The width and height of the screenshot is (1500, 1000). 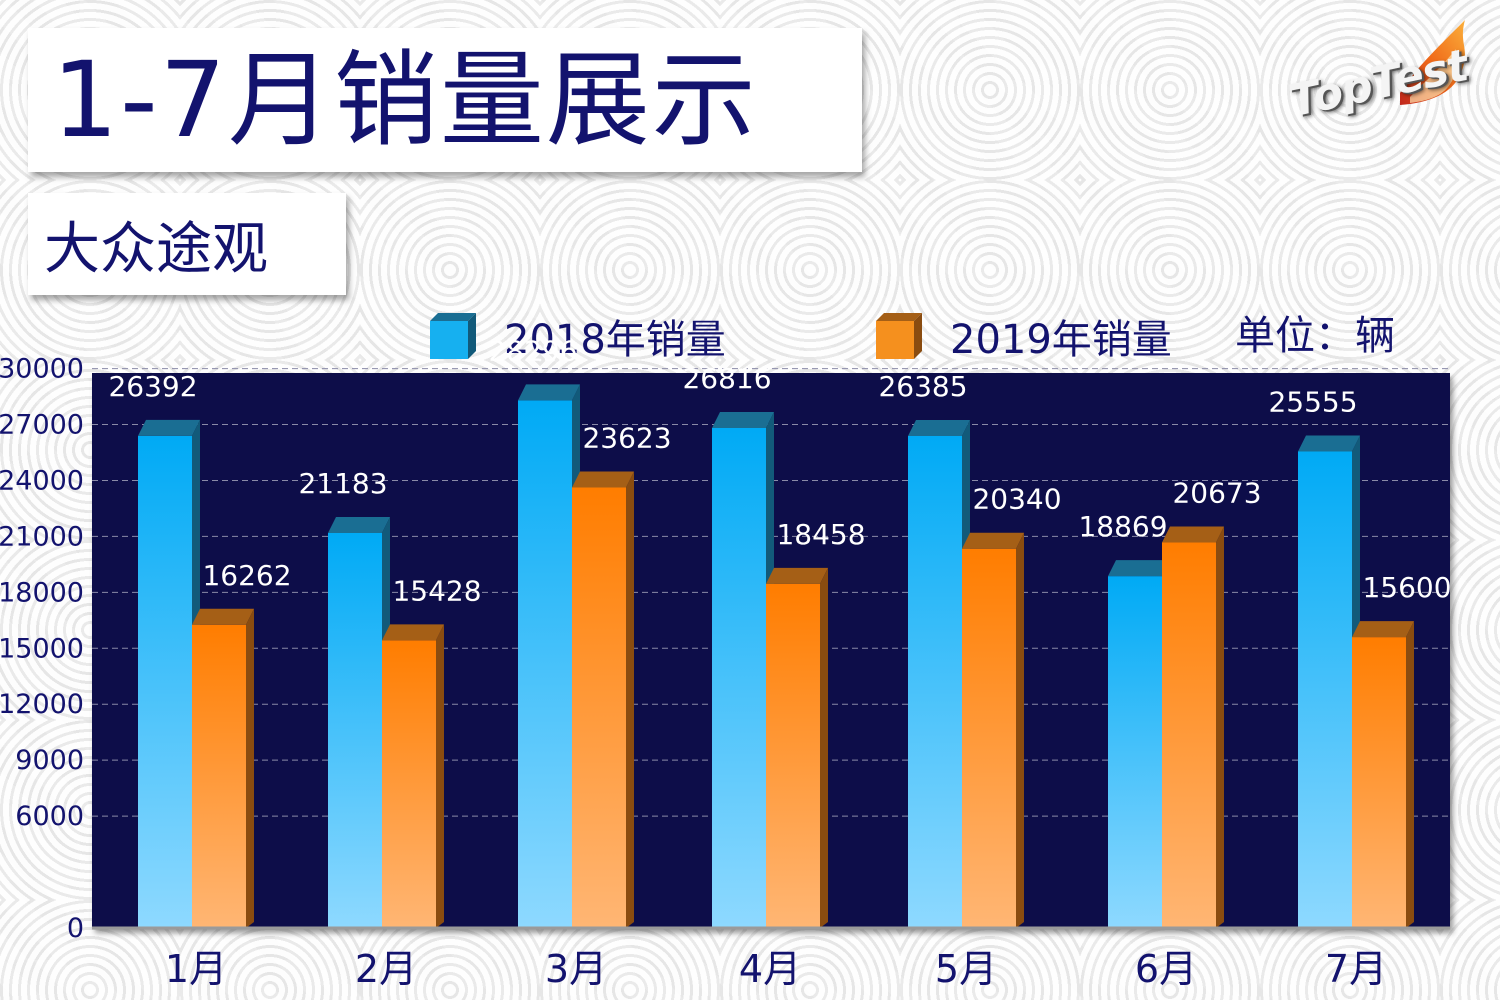 I want to click on x-tick-label: 4月, so click(x=770, y=969).